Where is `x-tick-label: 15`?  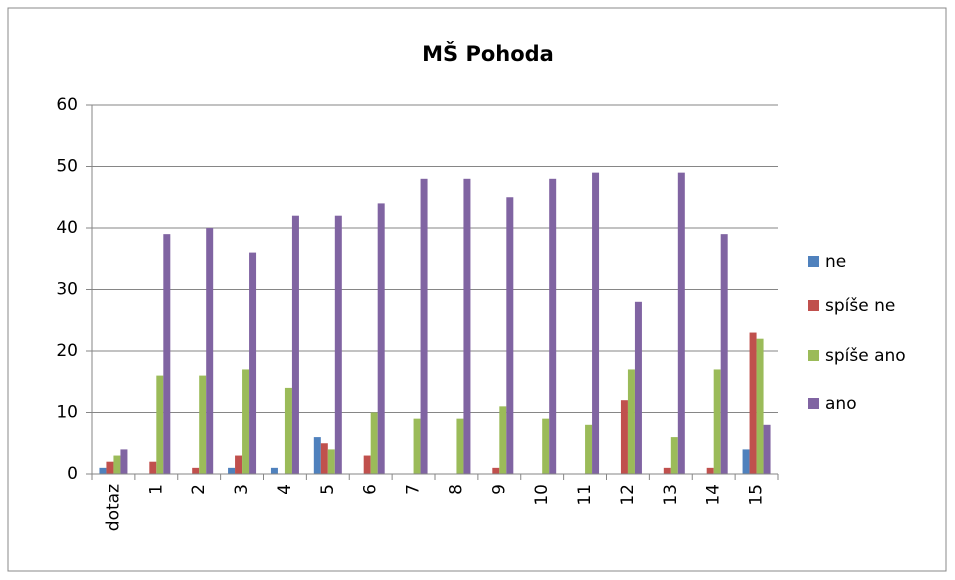 x-tick-label: 15 is located at coordinates (757, 495).